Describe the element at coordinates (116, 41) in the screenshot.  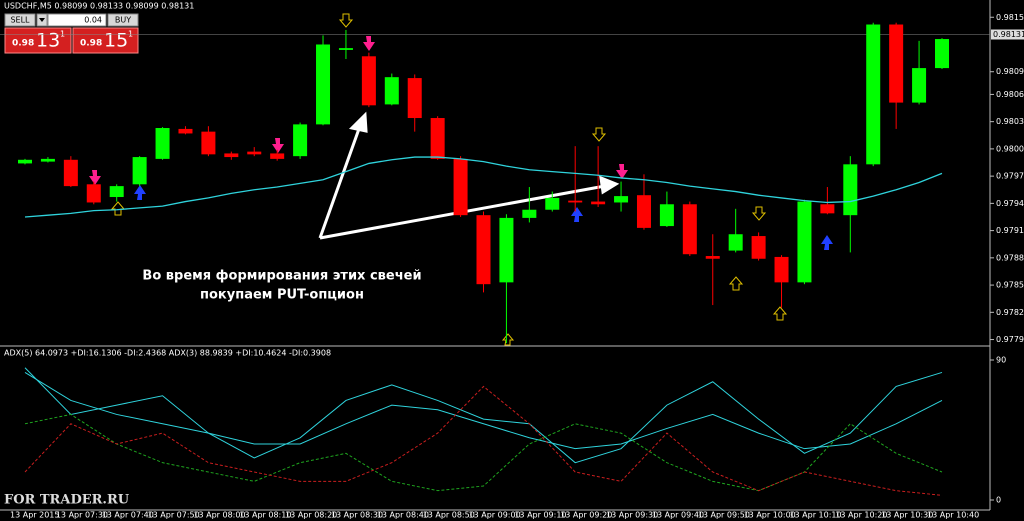
I see `ask-pips: 15` at that location.